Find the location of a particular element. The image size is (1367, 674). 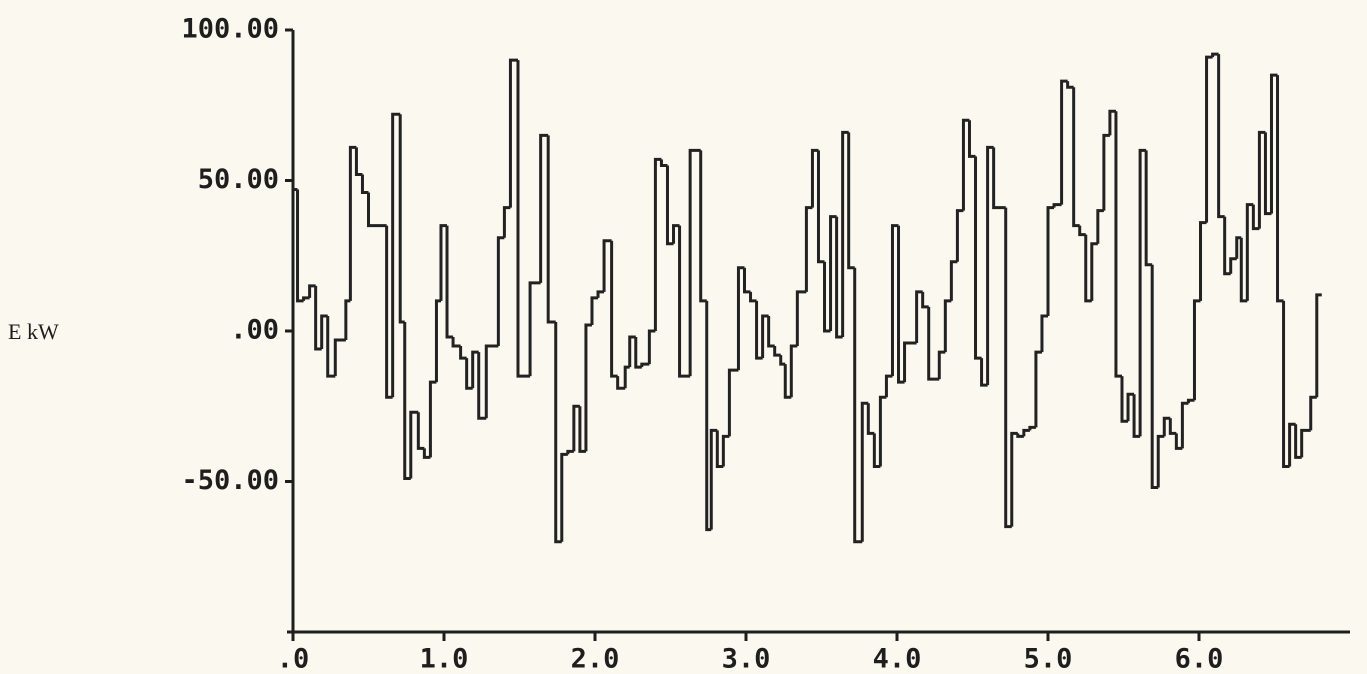

y-axis-label: E kW is located at coordinates (33, 331).